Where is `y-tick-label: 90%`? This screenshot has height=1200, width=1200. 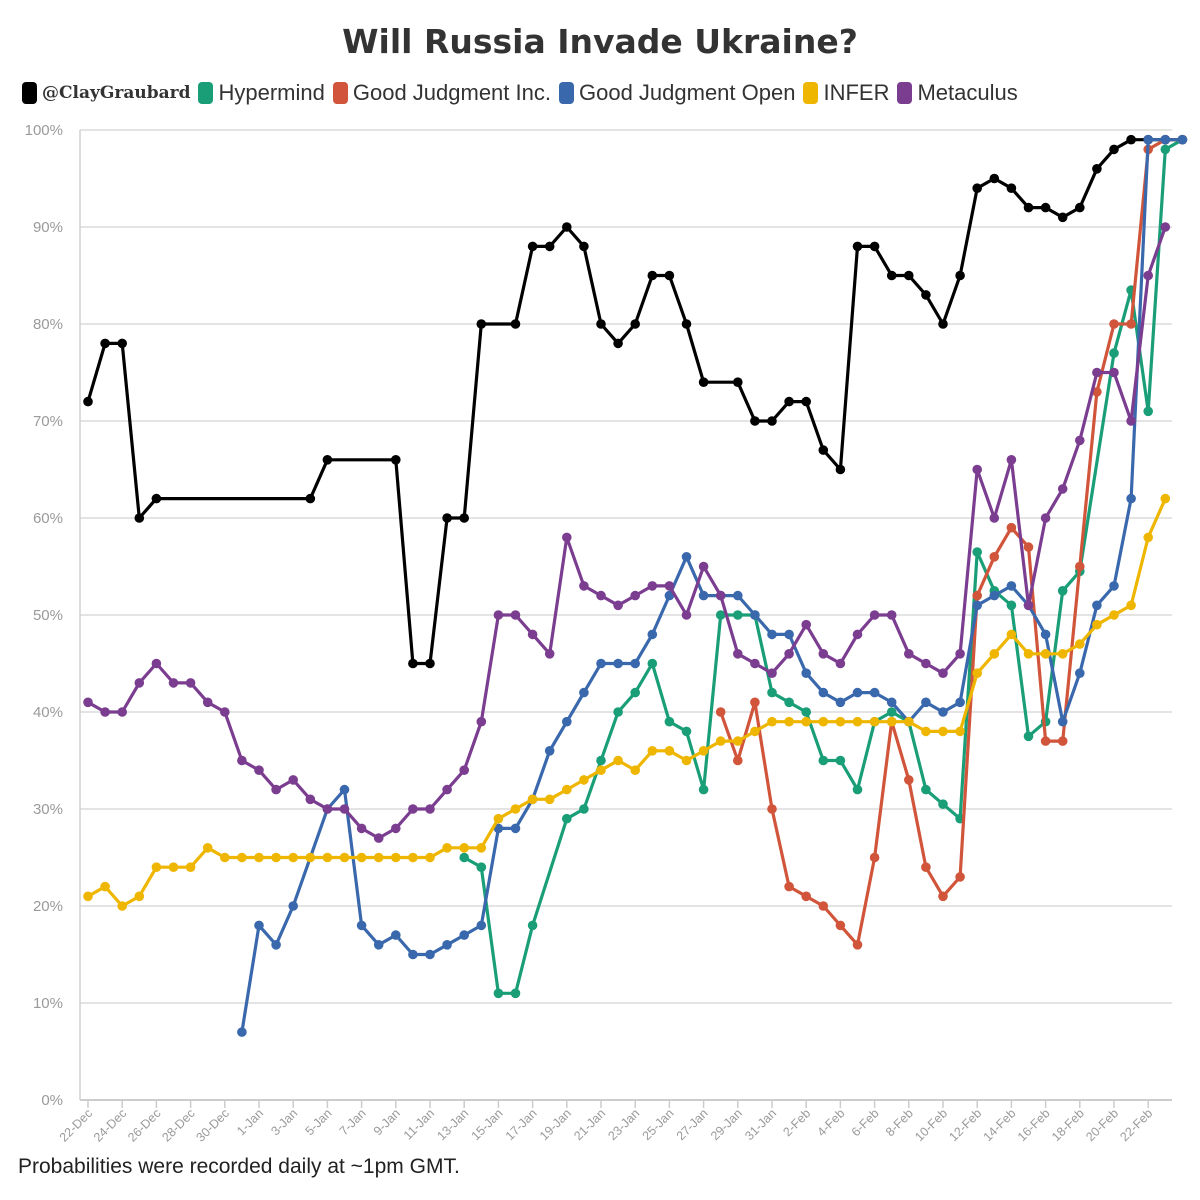 y-tick-label: 90% is located at coordinates (48, 227).